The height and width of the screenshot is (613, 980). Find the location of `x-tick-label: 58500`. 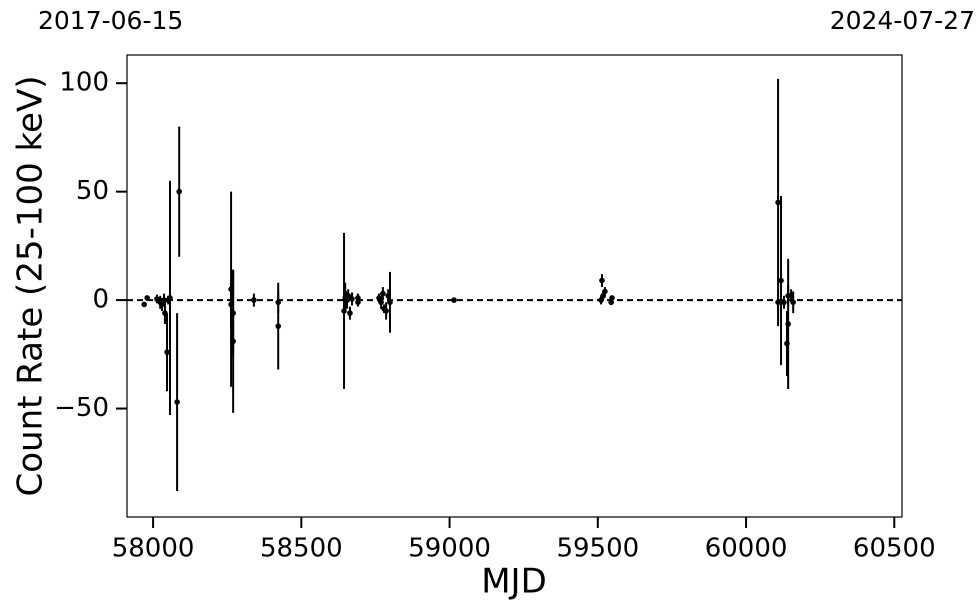

x-tick-label: 58500 is located at coordinates (301, 549).